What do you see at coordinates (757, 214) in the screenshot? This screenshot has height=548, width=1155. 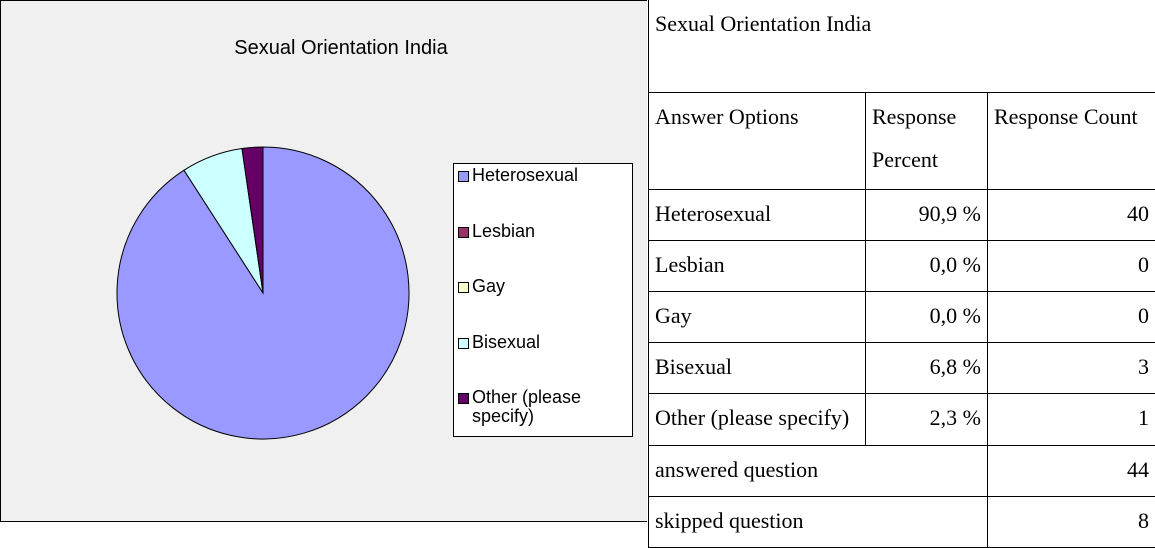 I see `table-cell: Heterosexual` at bounding box center [757, 214].